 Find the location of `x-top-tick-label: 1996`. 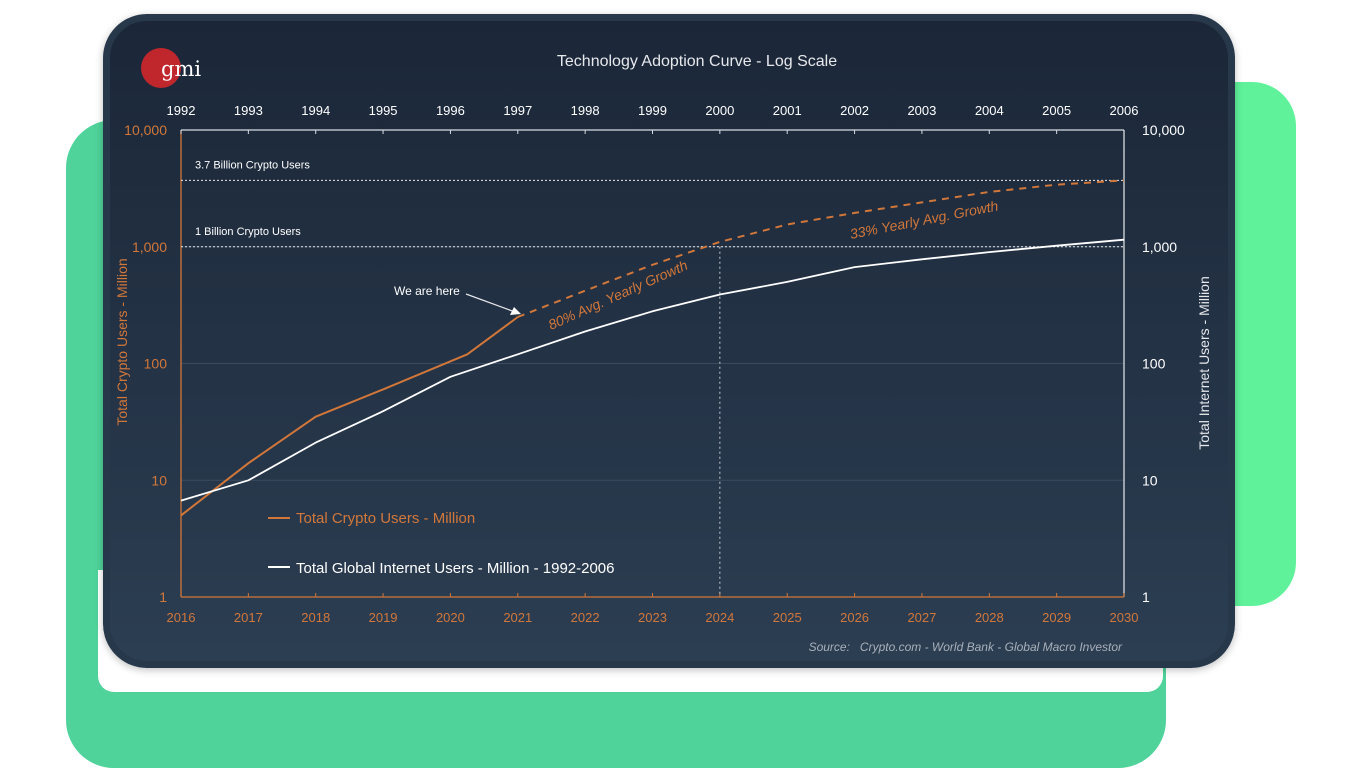

x-top-tick-label: 1996 is located at coordinates (450, 110).